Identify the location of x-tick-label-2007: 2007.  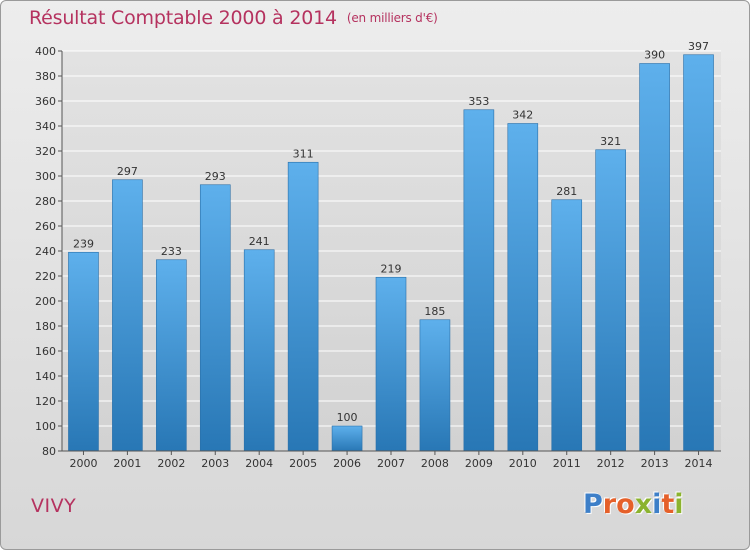
(391, 463).